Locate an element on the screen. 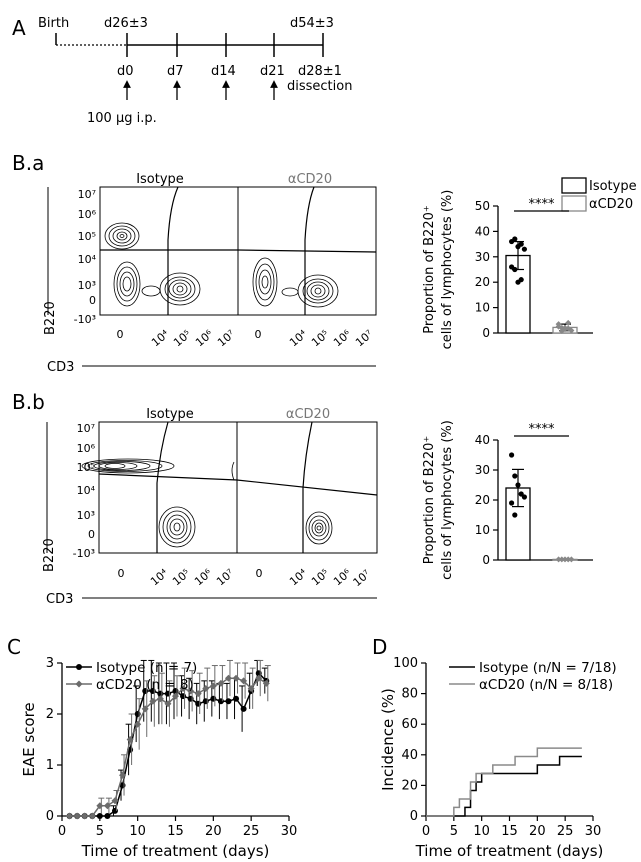 This screenshot has height=862, width=641. flow-bb-xtick-6: 10⁴ is located at coordinates (298, 577).